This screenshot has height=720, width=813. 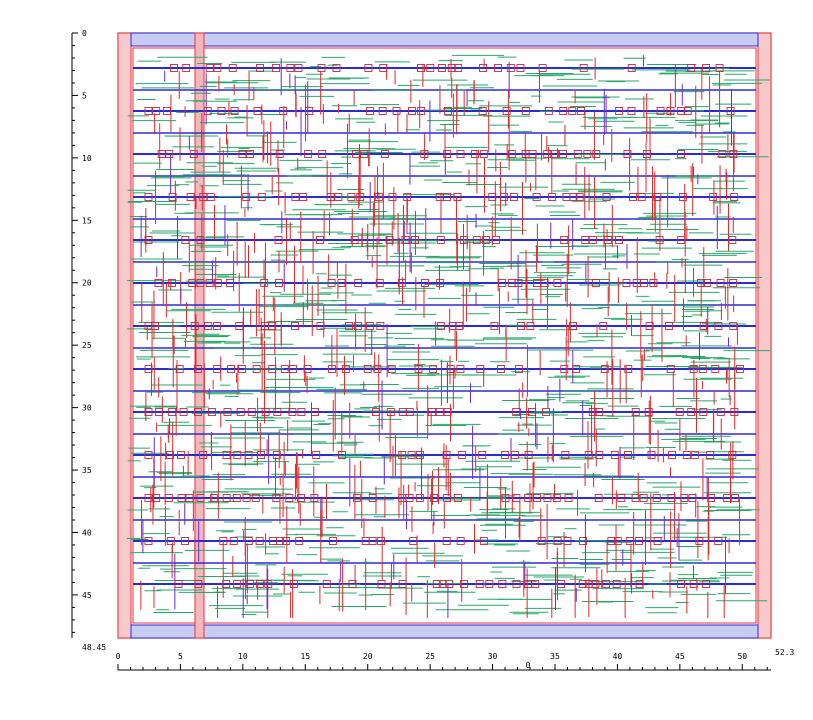 I want to click on x-tick-label: 45, so click(x=680, y=656).